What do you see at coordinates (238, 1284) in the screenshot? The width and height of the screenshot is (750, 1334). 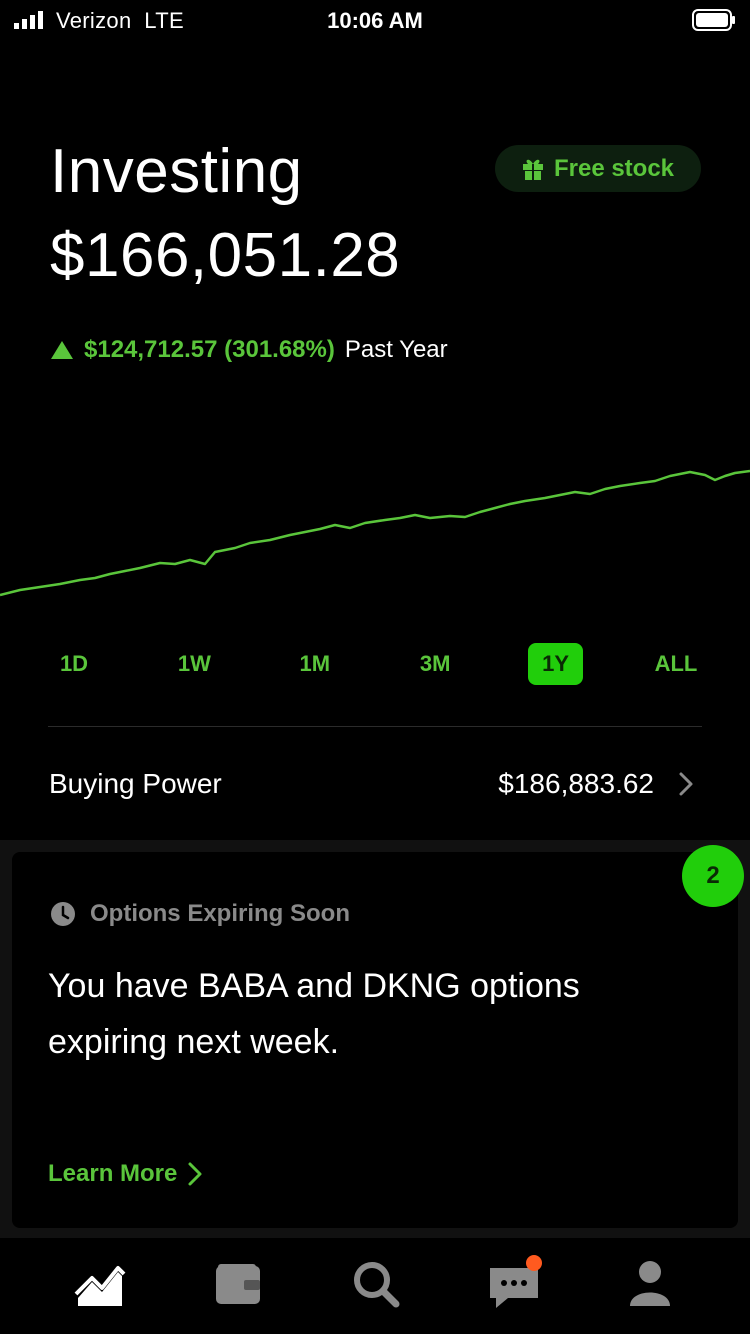 I see `wallet-icon` at bounding box center [238, 1284].